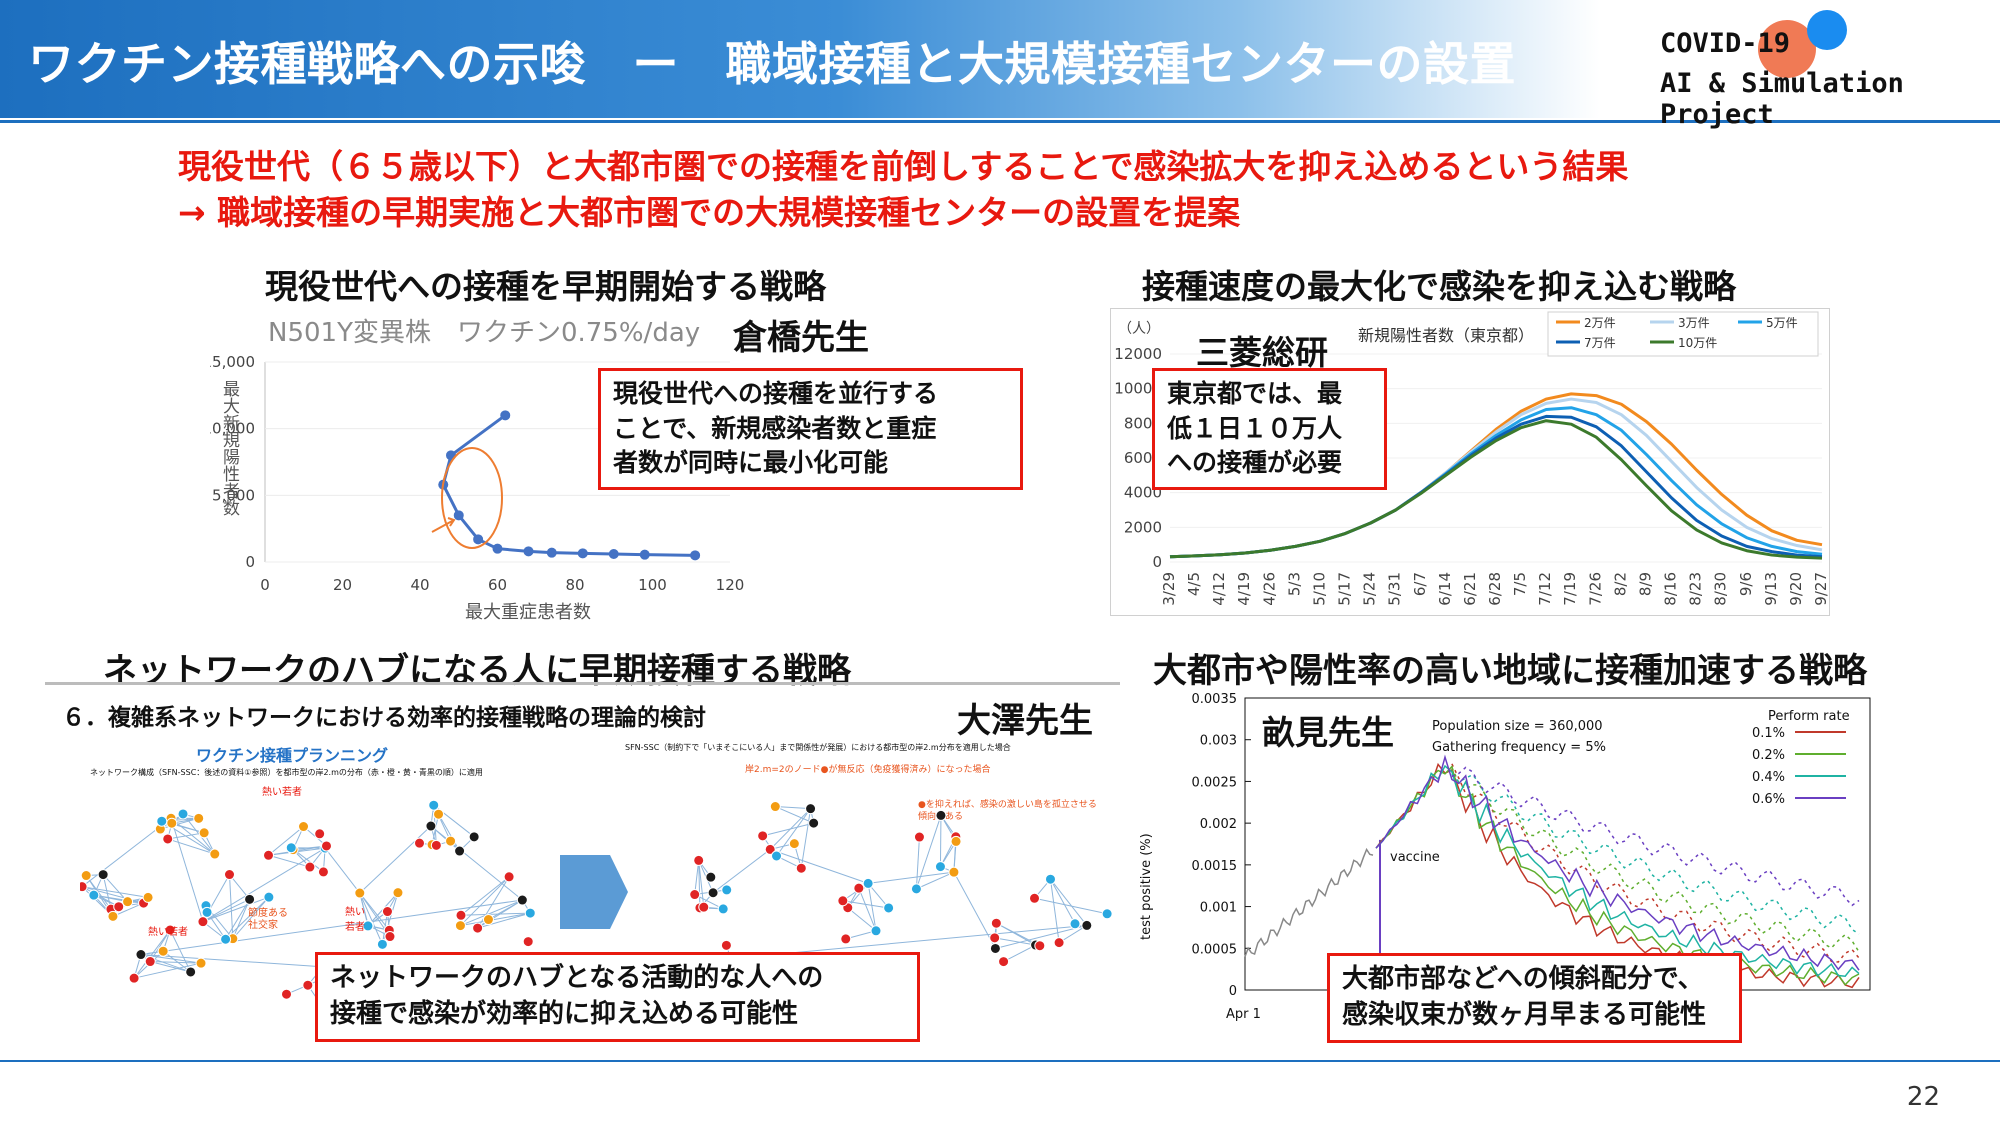 This screenshot has width=2000, height=1125. Describe the element at coordinates (574, 585) in the screenshot. I see `q1-x-tick-label: 80` at that location.